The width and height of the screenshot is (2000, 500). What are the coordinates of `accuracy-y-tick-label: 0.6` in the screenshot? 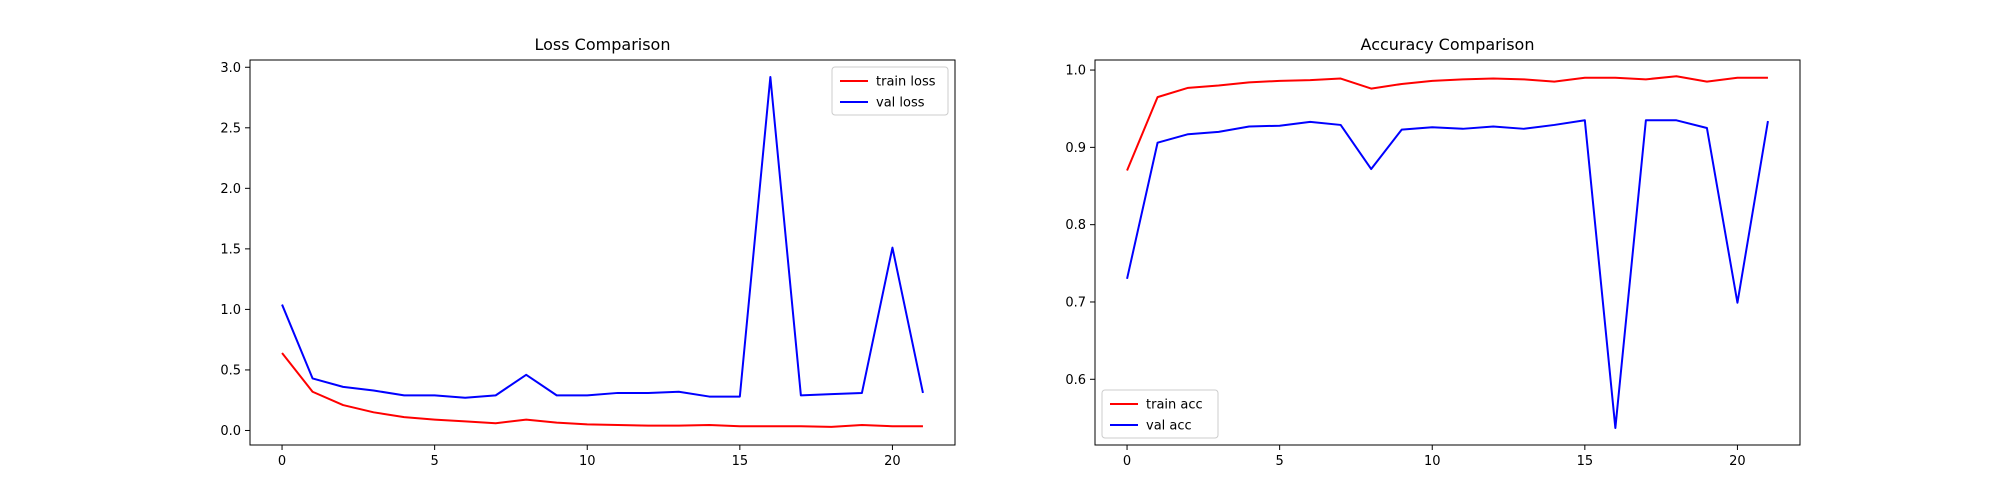 It's located at (1075, 380).